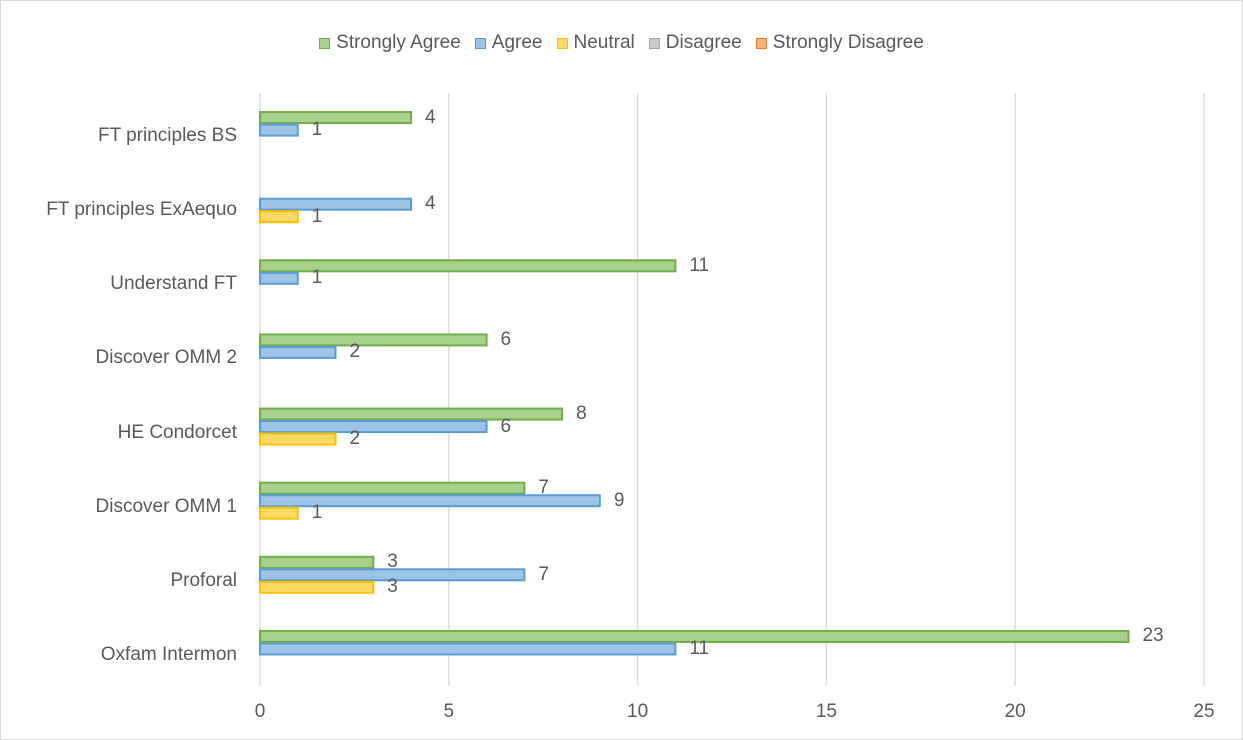  What do you see at coordinates (703, 42) in the screenshot?
I see `legend-label: Disagree` at bounding box center [703, 42].